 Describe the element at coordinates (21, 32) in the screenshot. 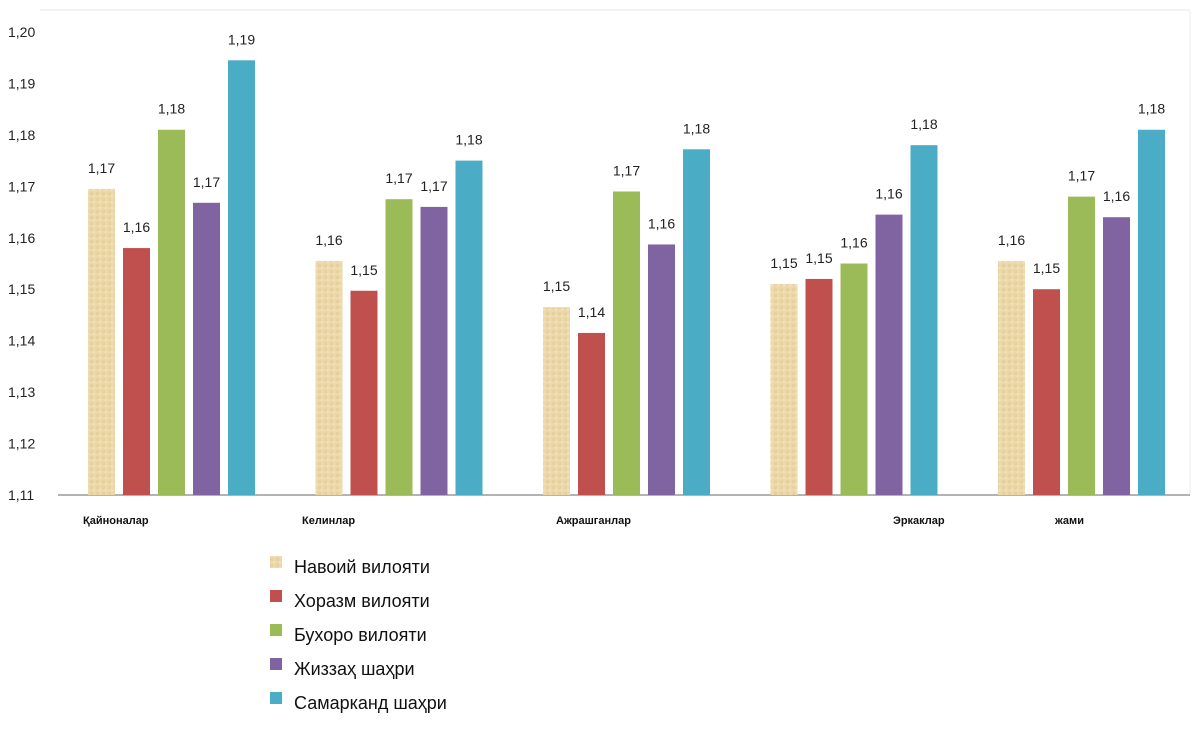

I see `y-tick-label: 1,20` at that location.